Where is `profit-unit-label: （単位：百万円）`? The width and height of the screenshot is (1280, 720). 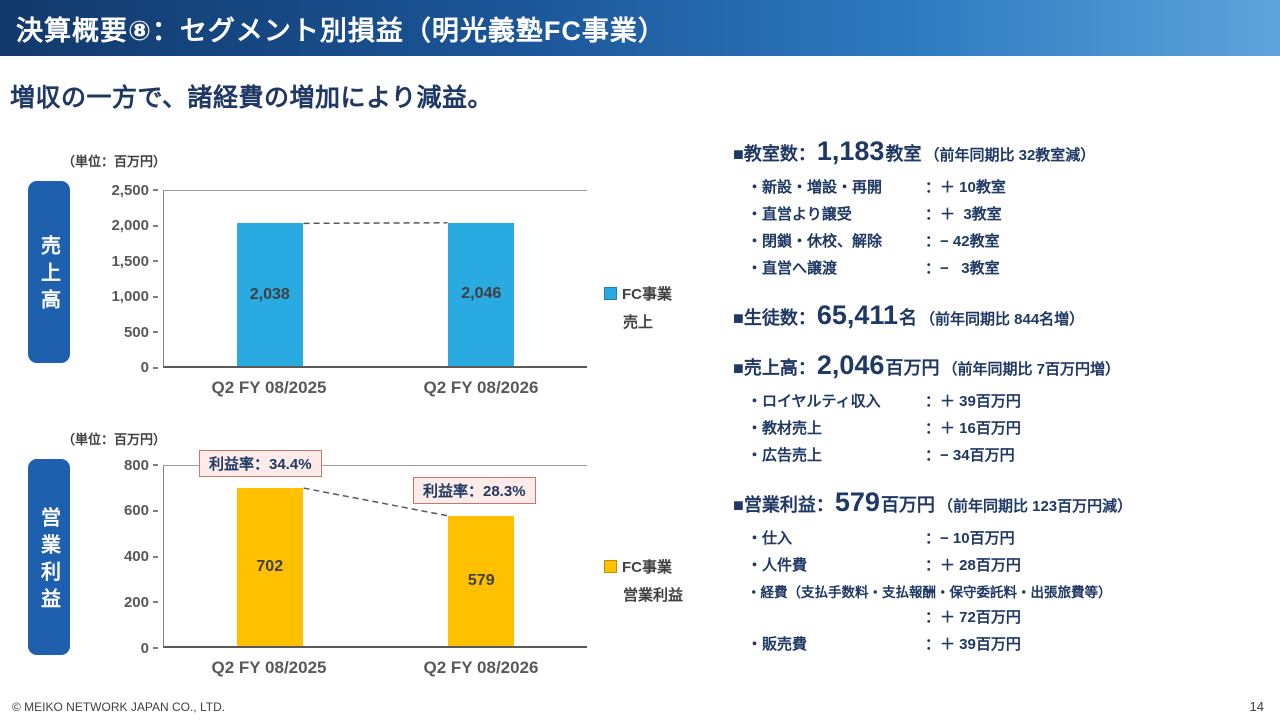 profit-unit-label: （単位：百万円） is located at coordinates (114, 439).